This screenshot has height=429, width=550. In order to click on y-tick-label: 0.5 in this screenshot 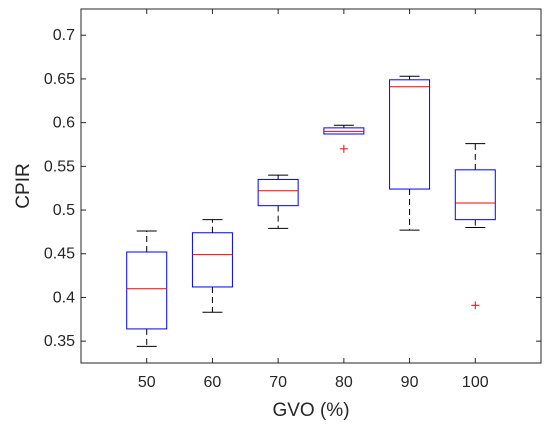, I will do `click(64, 210)`.